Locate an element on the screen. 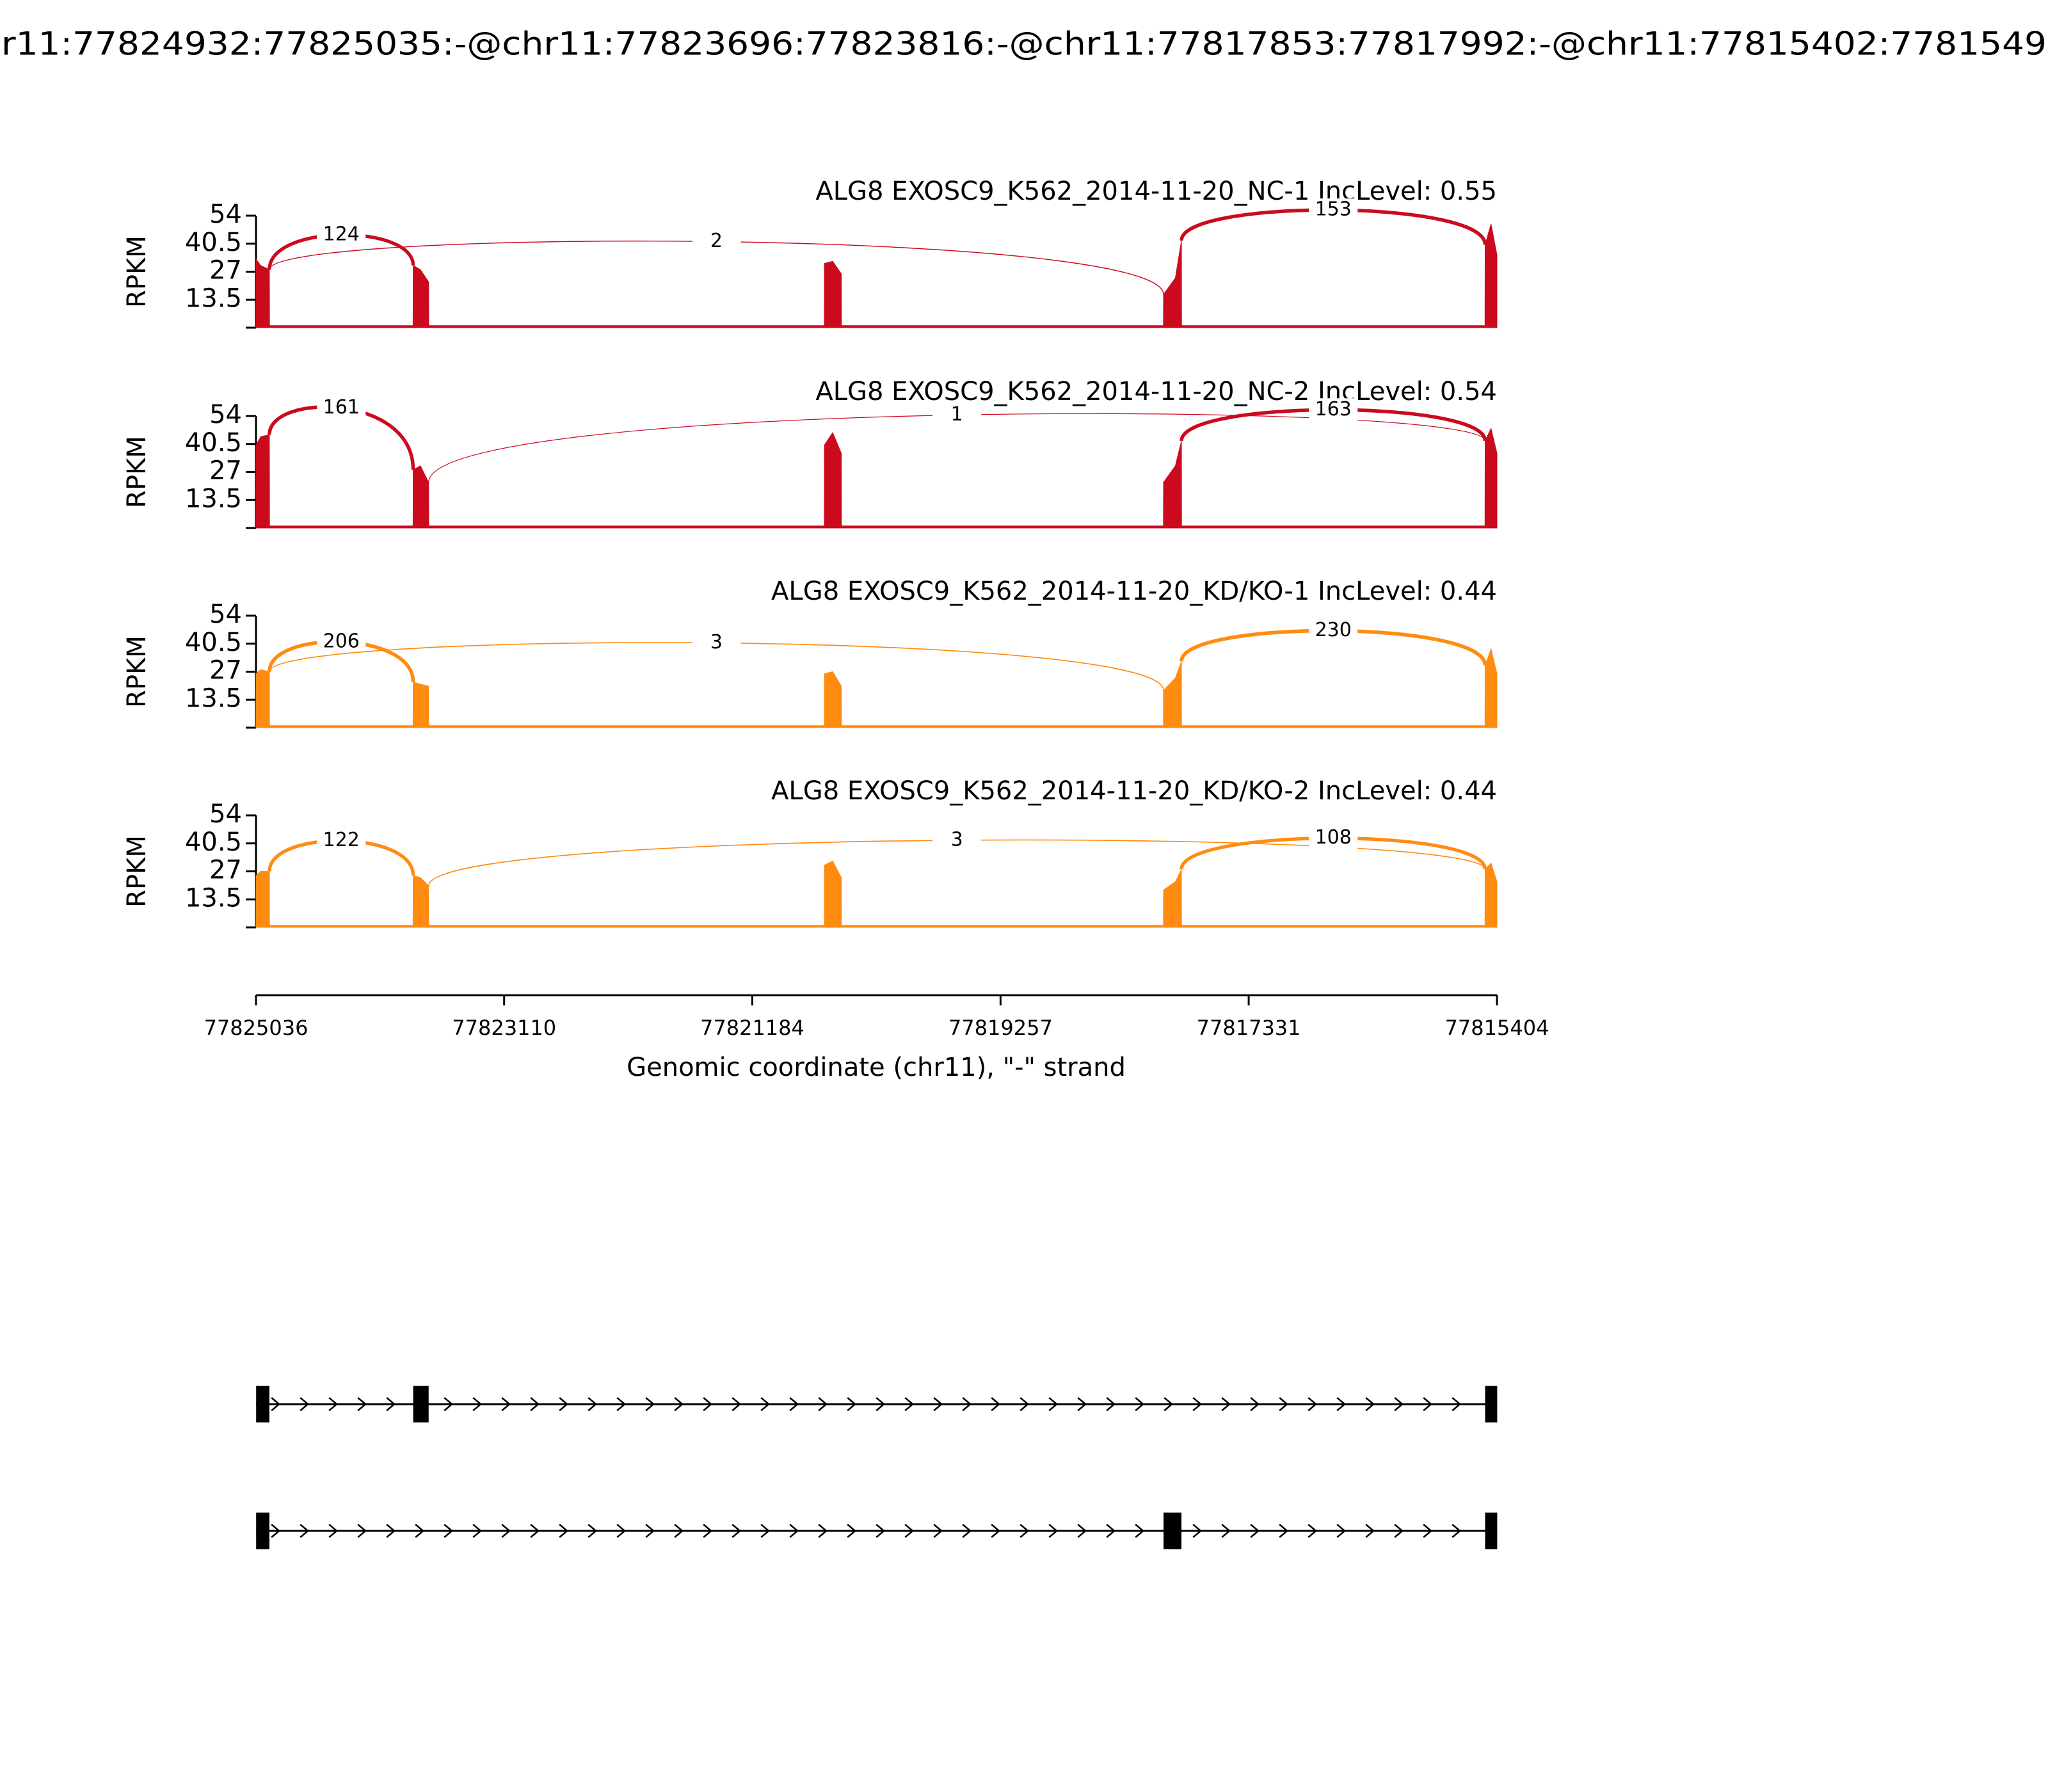 The width and height of the screenshot is (2048, 1792). junction-label: 163 is located at coordinates (1333, 409).